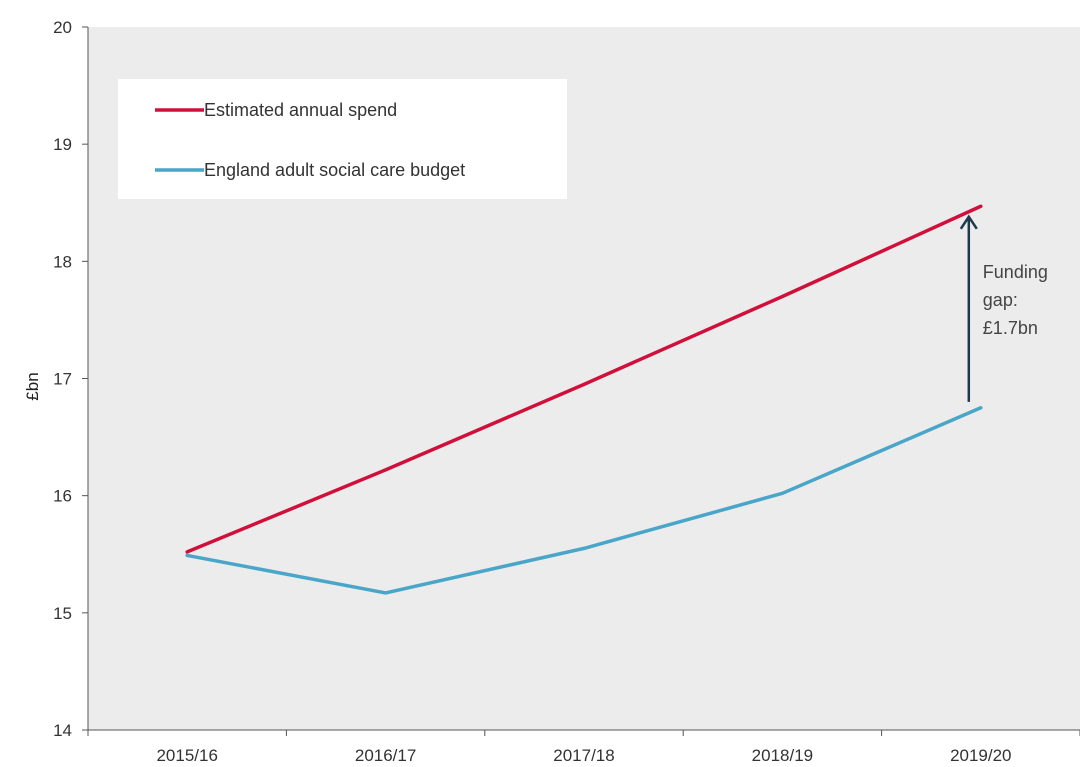 This screenshot has width=1080, height=767. I want to click on legend-label: Estimated annual spend, so click(300, 110).